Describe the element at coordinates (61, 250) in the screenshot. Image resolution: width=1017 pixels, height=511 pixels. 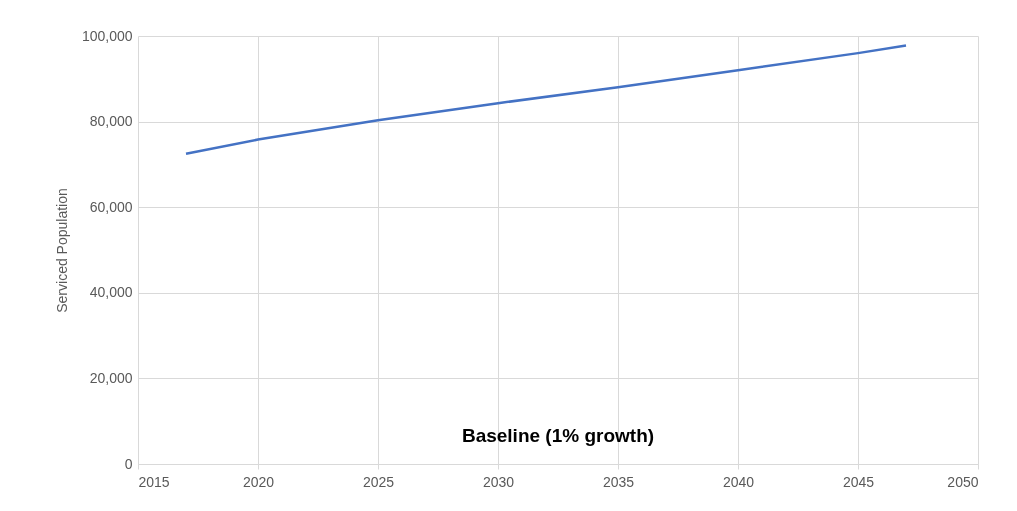
I see `y-axis-title: Serviced Population` at that location.